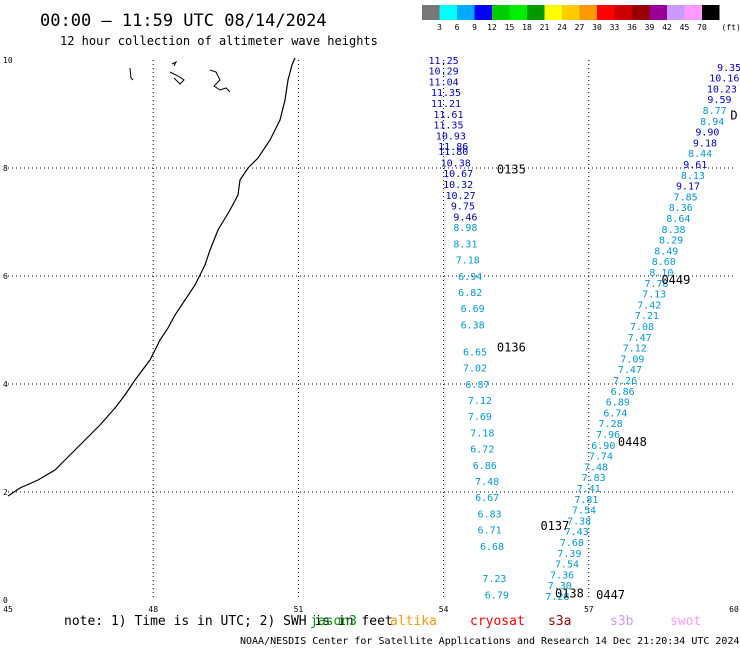 This screenshot has width=740, height=650. Describe the element at coordinates (608, 435) in the screenshot. I see `wave-height-value: 7.96` at that location.